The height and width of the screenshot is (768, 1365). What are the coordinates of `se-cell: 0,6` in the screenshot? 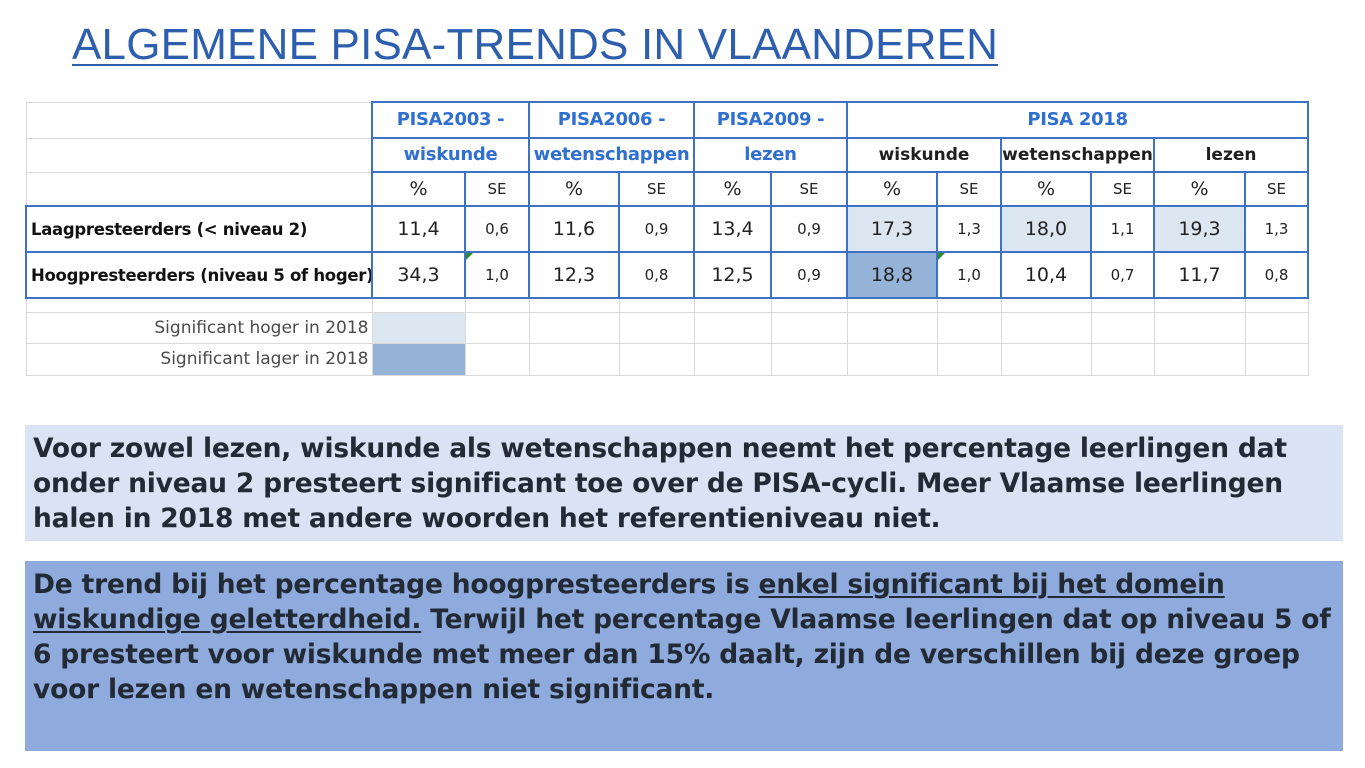 It's located at (497, 229).